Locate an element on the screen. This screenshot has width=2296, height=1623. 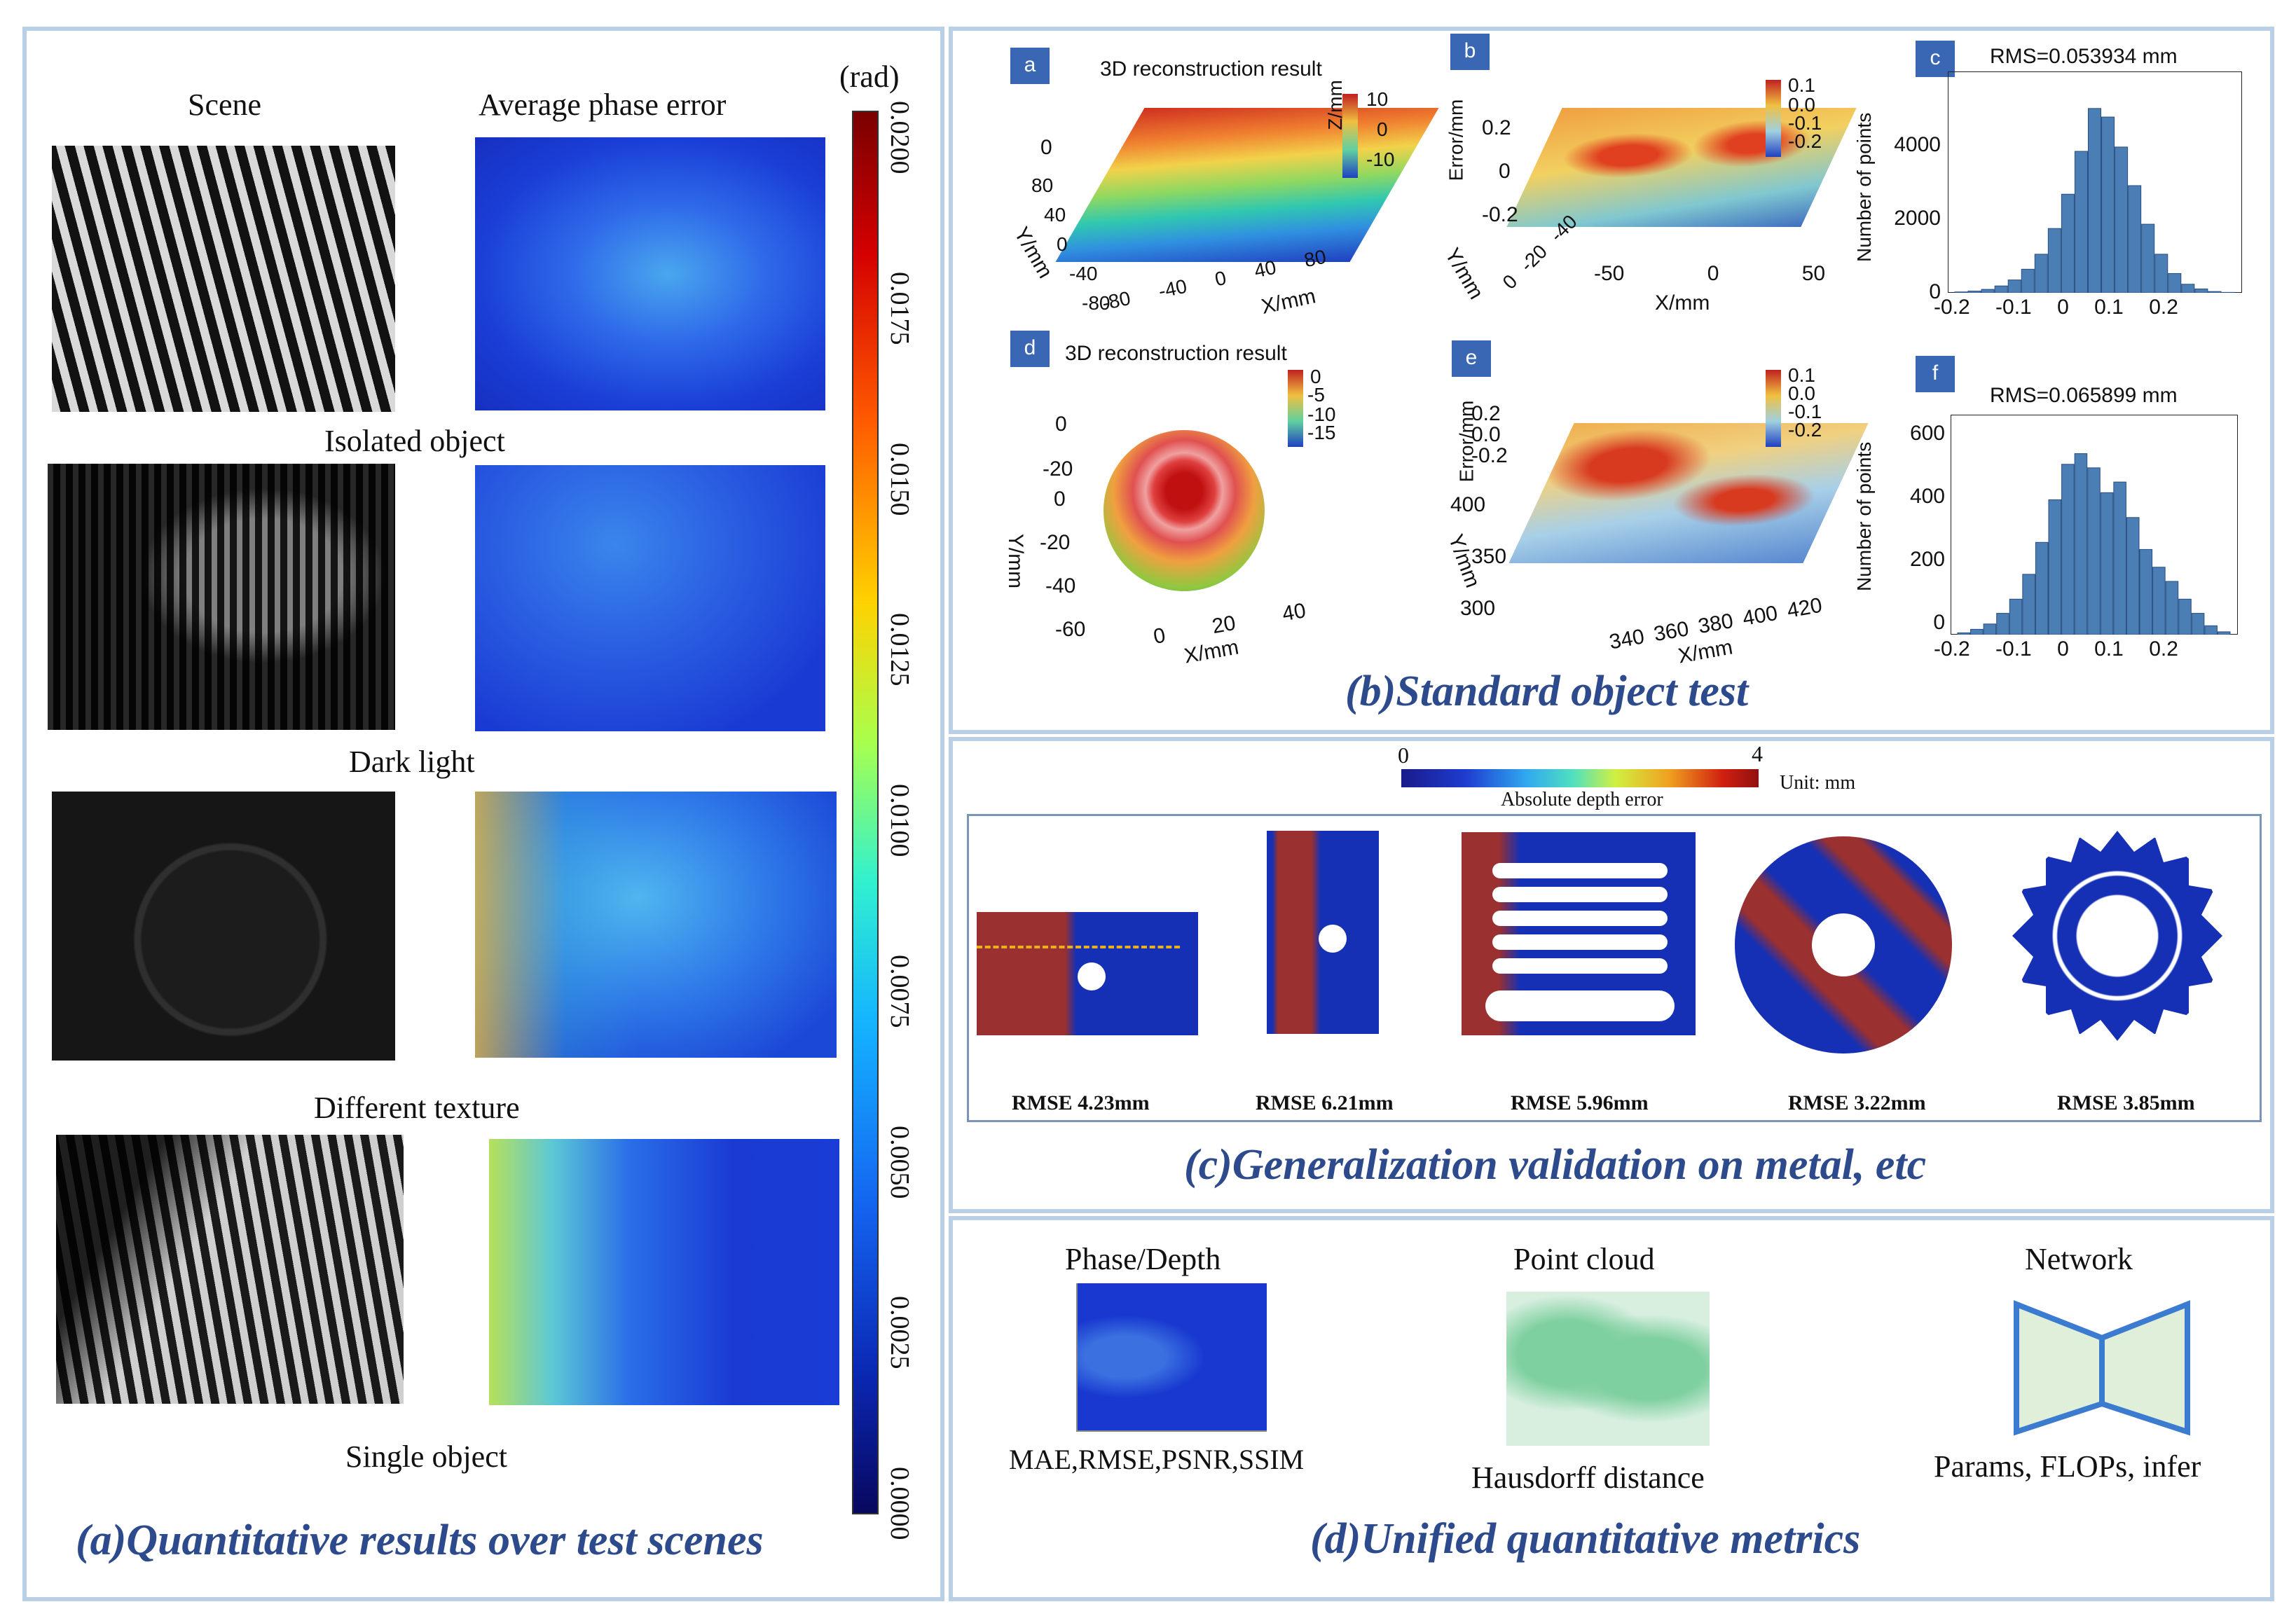
sub-c-xtick: -0.2 is located at coordinates (1952, 307).